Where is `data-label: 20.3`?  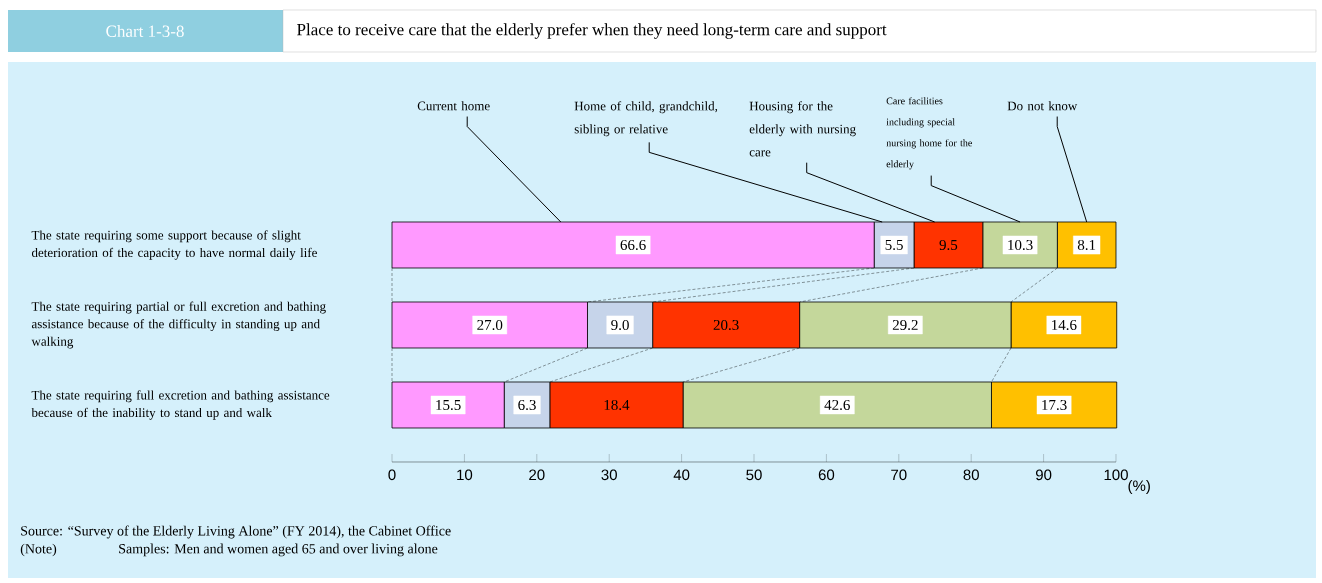
data-label: 20.3 is located at coordinates (726, 325).